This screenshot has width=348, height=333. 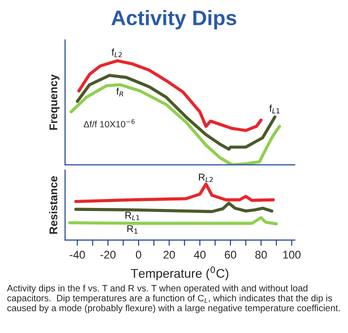 I want to click on annotation: Δf/f 10X10$^{−6}$, so click(x=109, y=123).